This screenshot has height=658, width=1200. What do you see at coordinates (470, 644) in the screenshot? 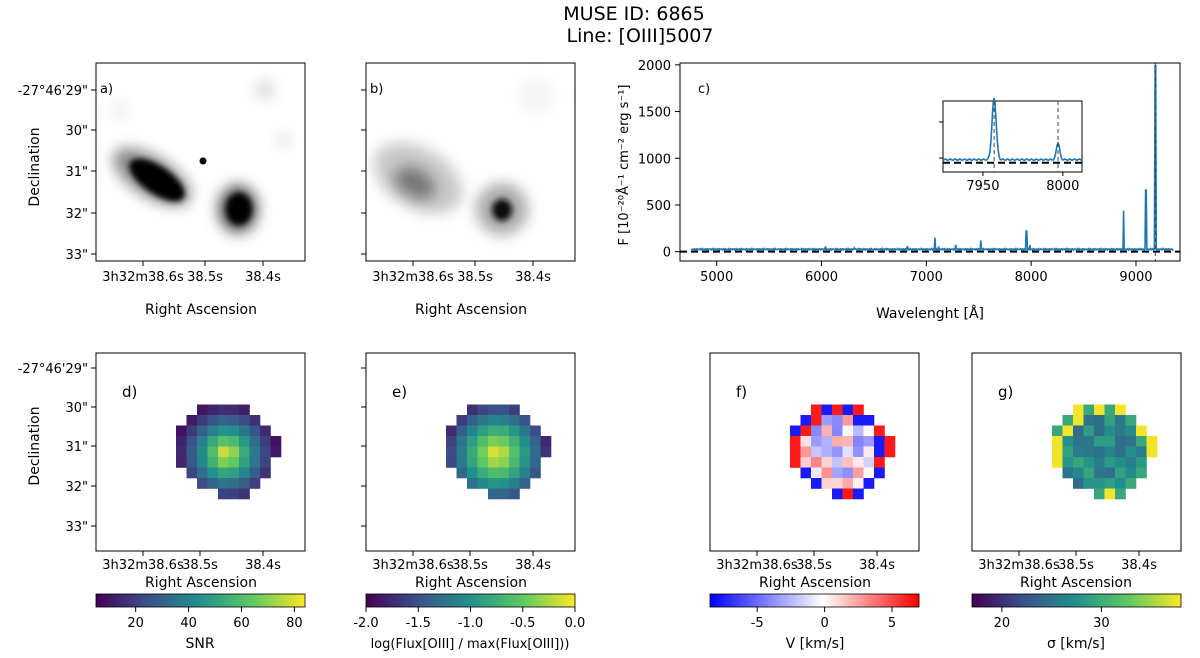
I see `colorbar-flux-label: log(Flux[OIII] / max(Flux[OIII]))` at bounding box center [470, 644].